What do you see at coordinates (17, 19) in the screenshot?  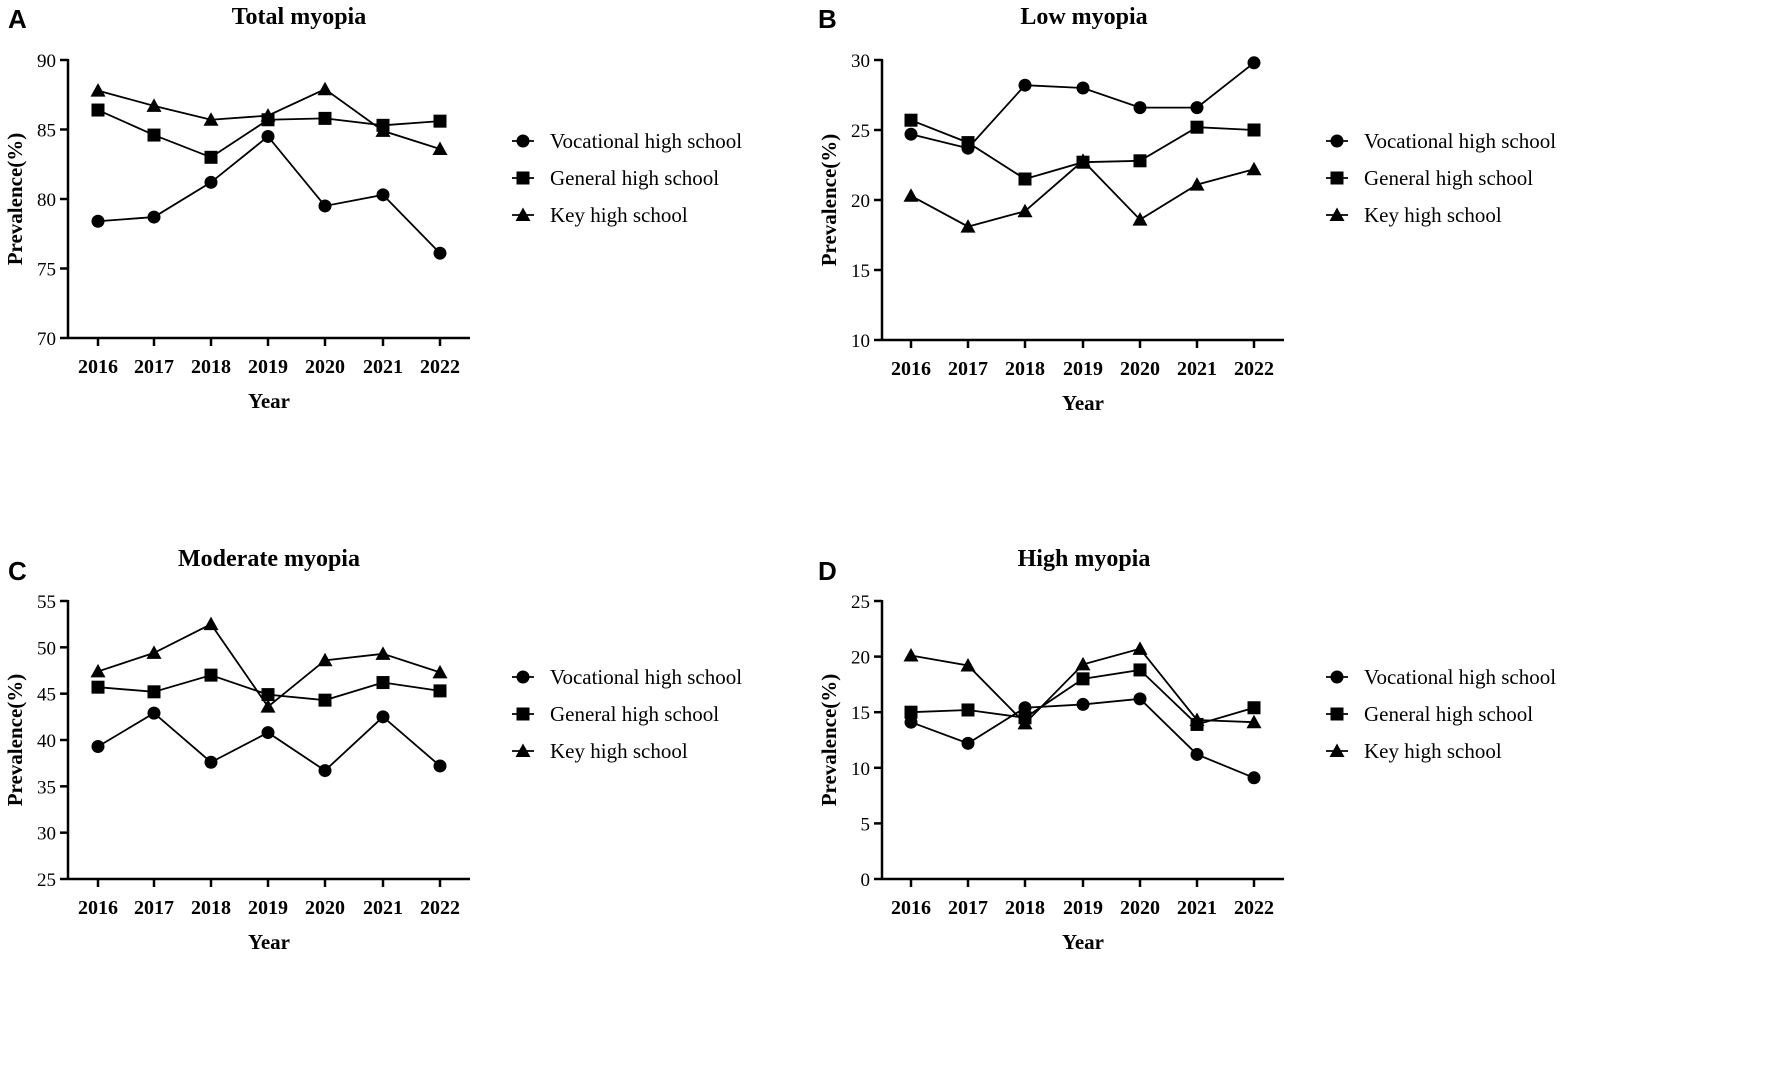 I see `panel-letter: A` at bounding box center [17, 19].